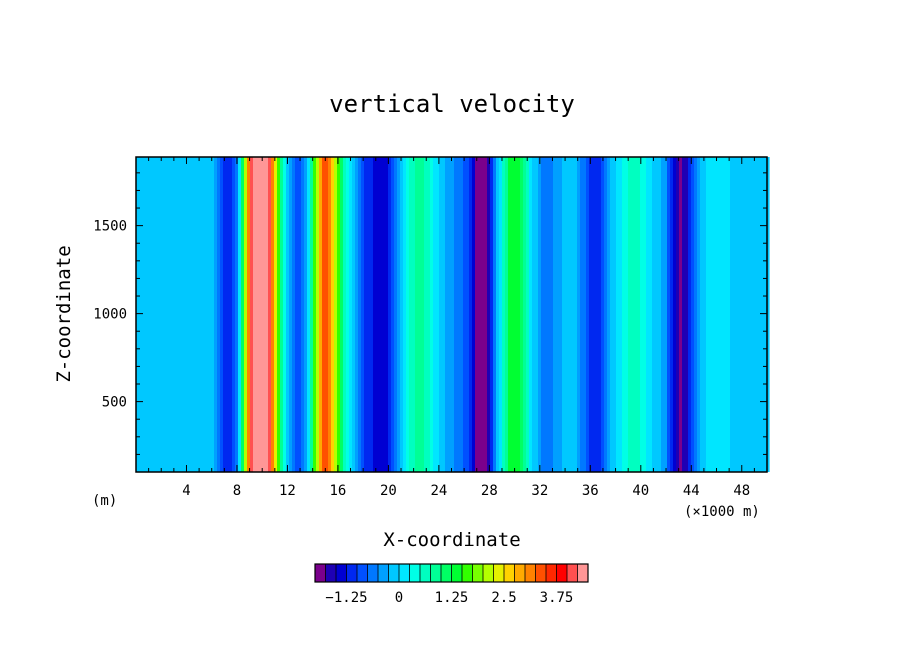 The width and height of the screenshot is (904, 654). I want to click on x-axis-title: X-coordinate, so click(451, 540).